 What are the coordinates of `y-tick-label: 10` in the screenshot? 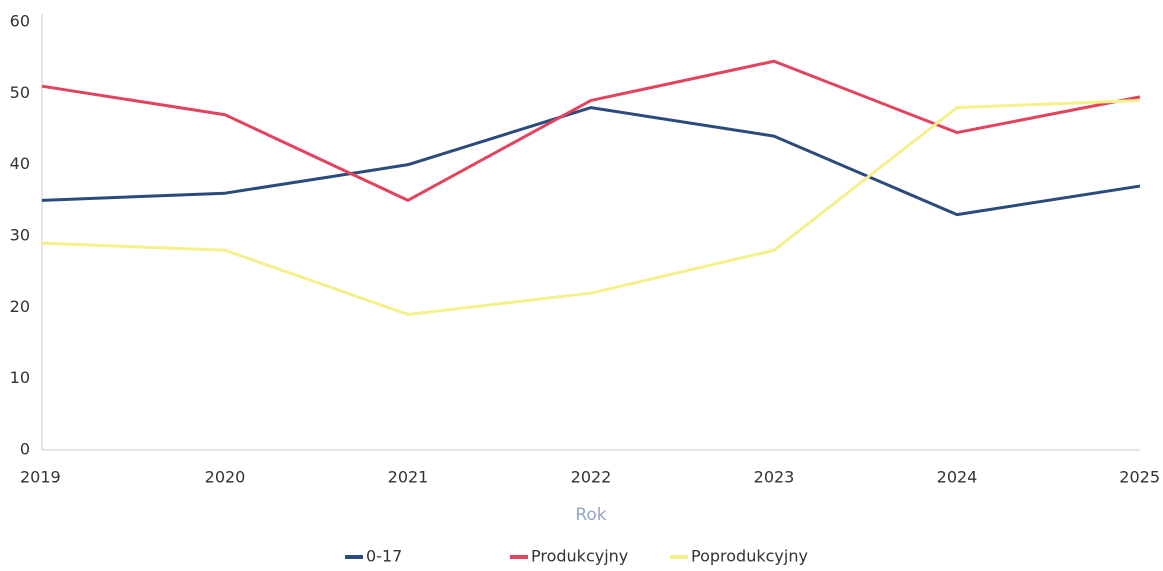 It's located at (20, 377).